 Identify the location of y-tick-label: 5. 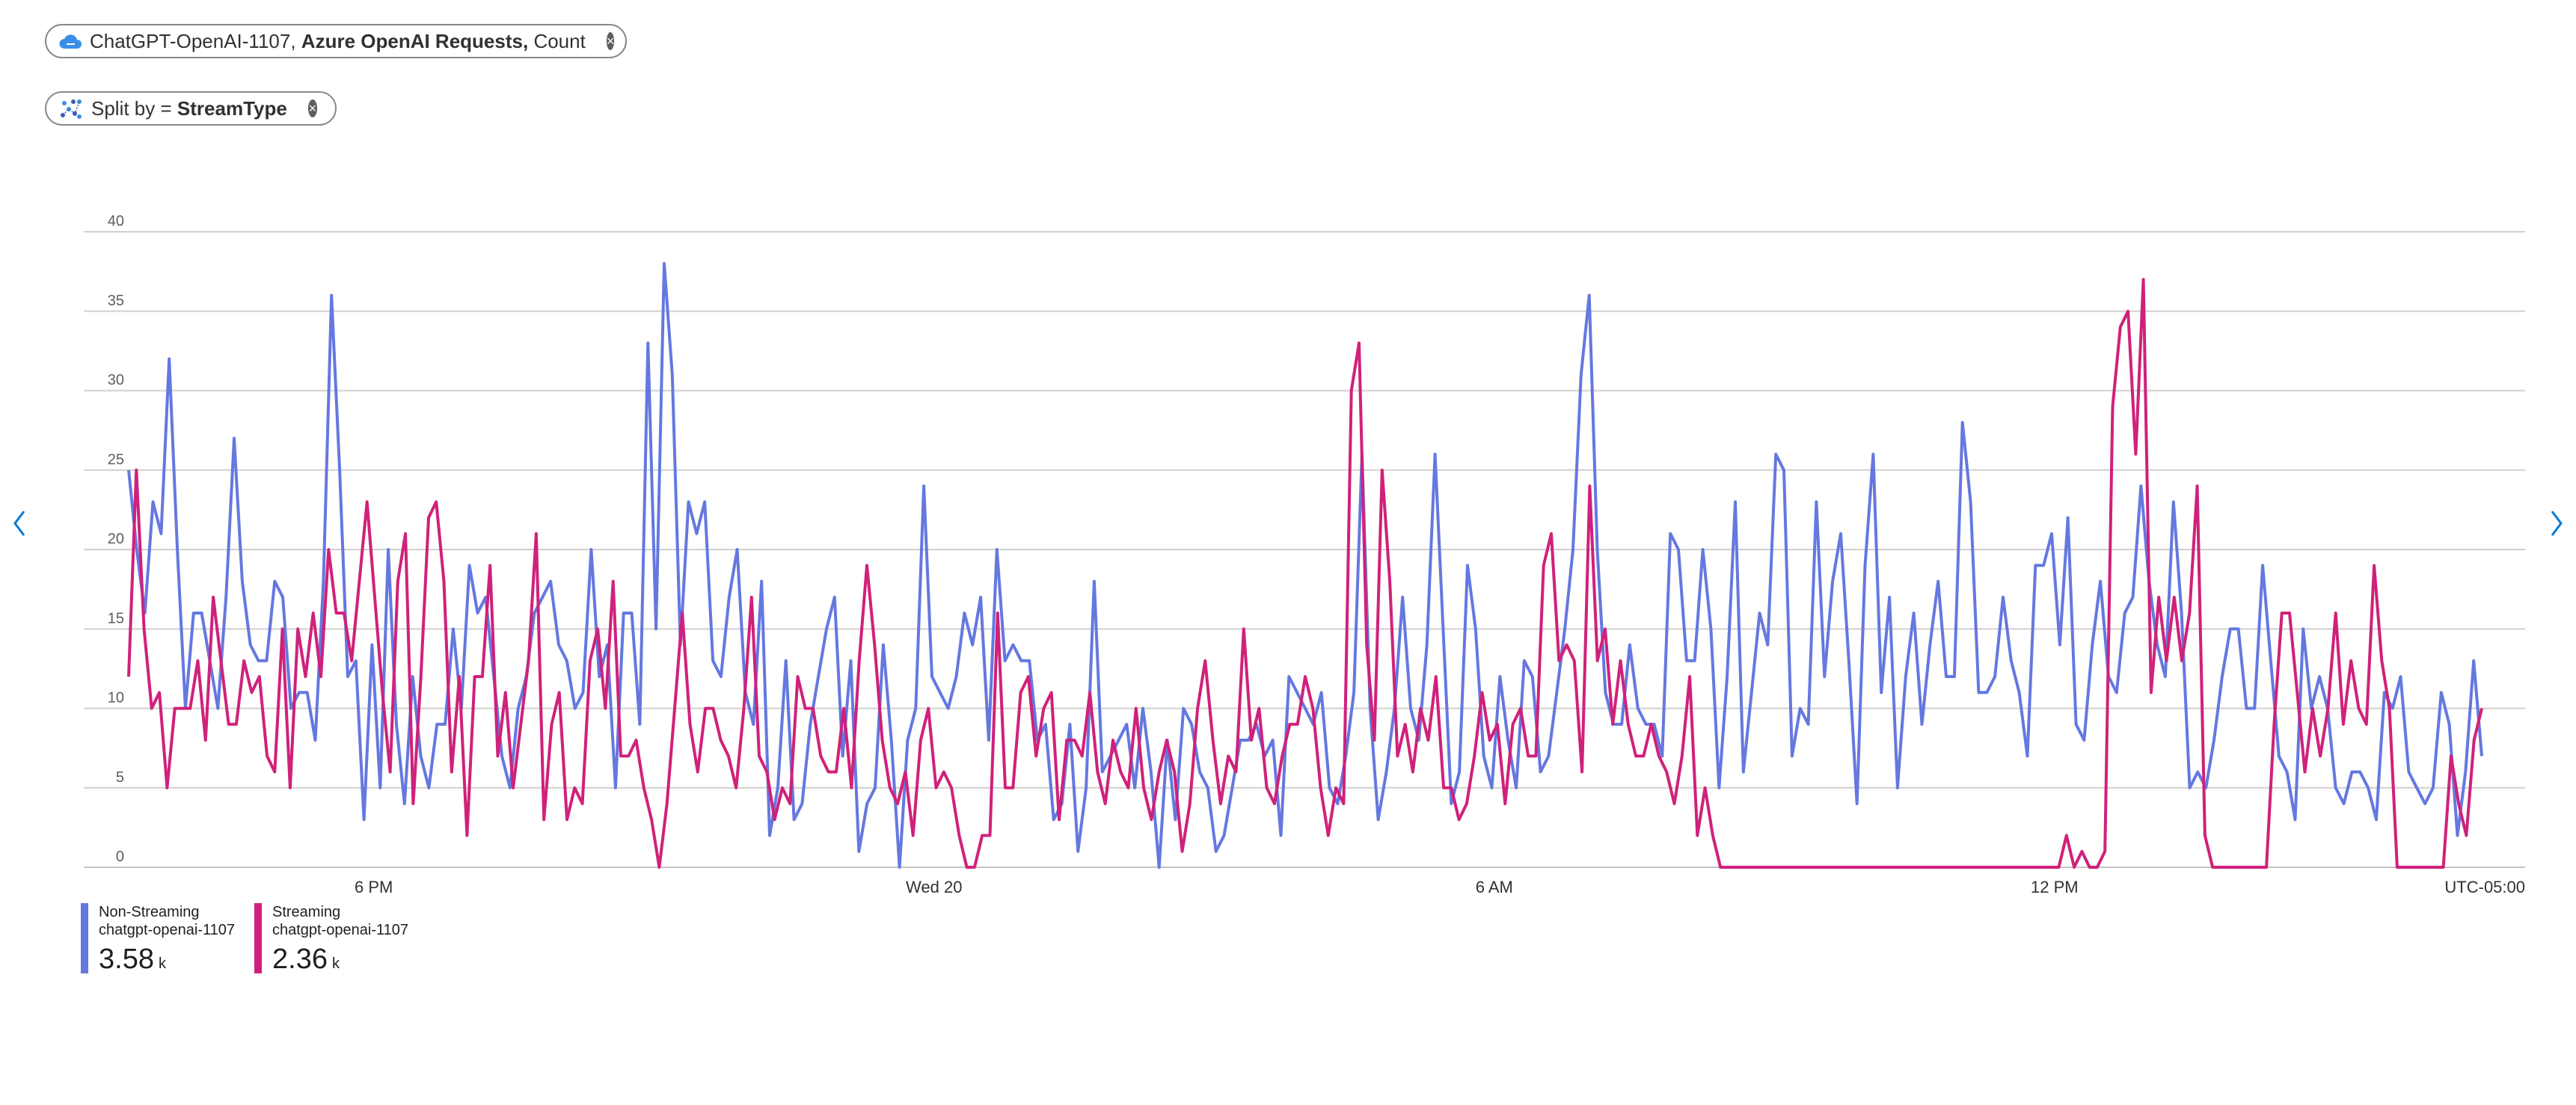
(120, 777).